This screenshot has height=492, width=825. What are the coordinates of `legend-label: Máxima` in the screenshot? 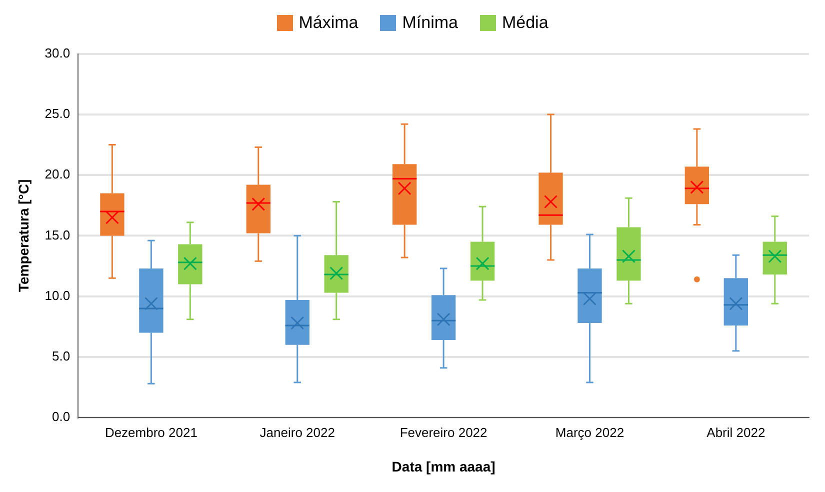 It's located at (328, 23).